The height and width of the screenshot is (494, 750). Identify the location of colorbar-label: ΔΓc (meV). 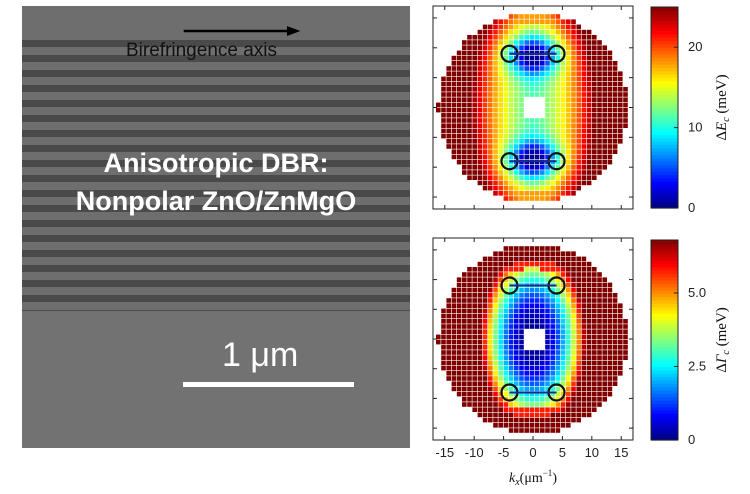
(723, 340).